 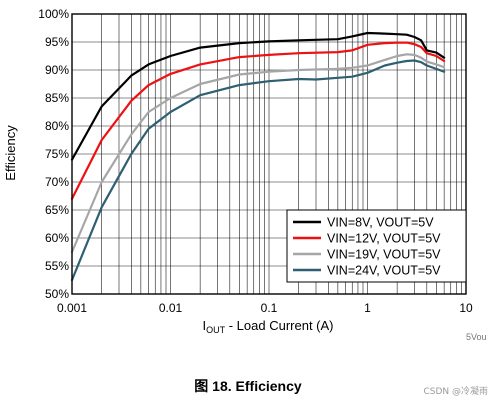 I want to click on watermark-text: CSDN @冷凝雨, so click(x=455, y=392).